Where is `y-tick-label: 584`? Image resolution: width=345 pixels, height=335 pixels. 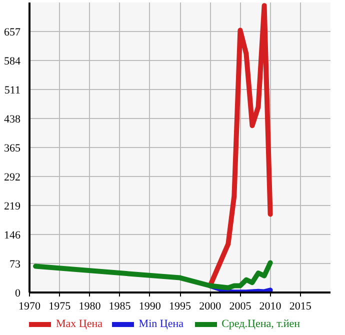 y-tick-label: 584 is located at coordinates (12, 62).